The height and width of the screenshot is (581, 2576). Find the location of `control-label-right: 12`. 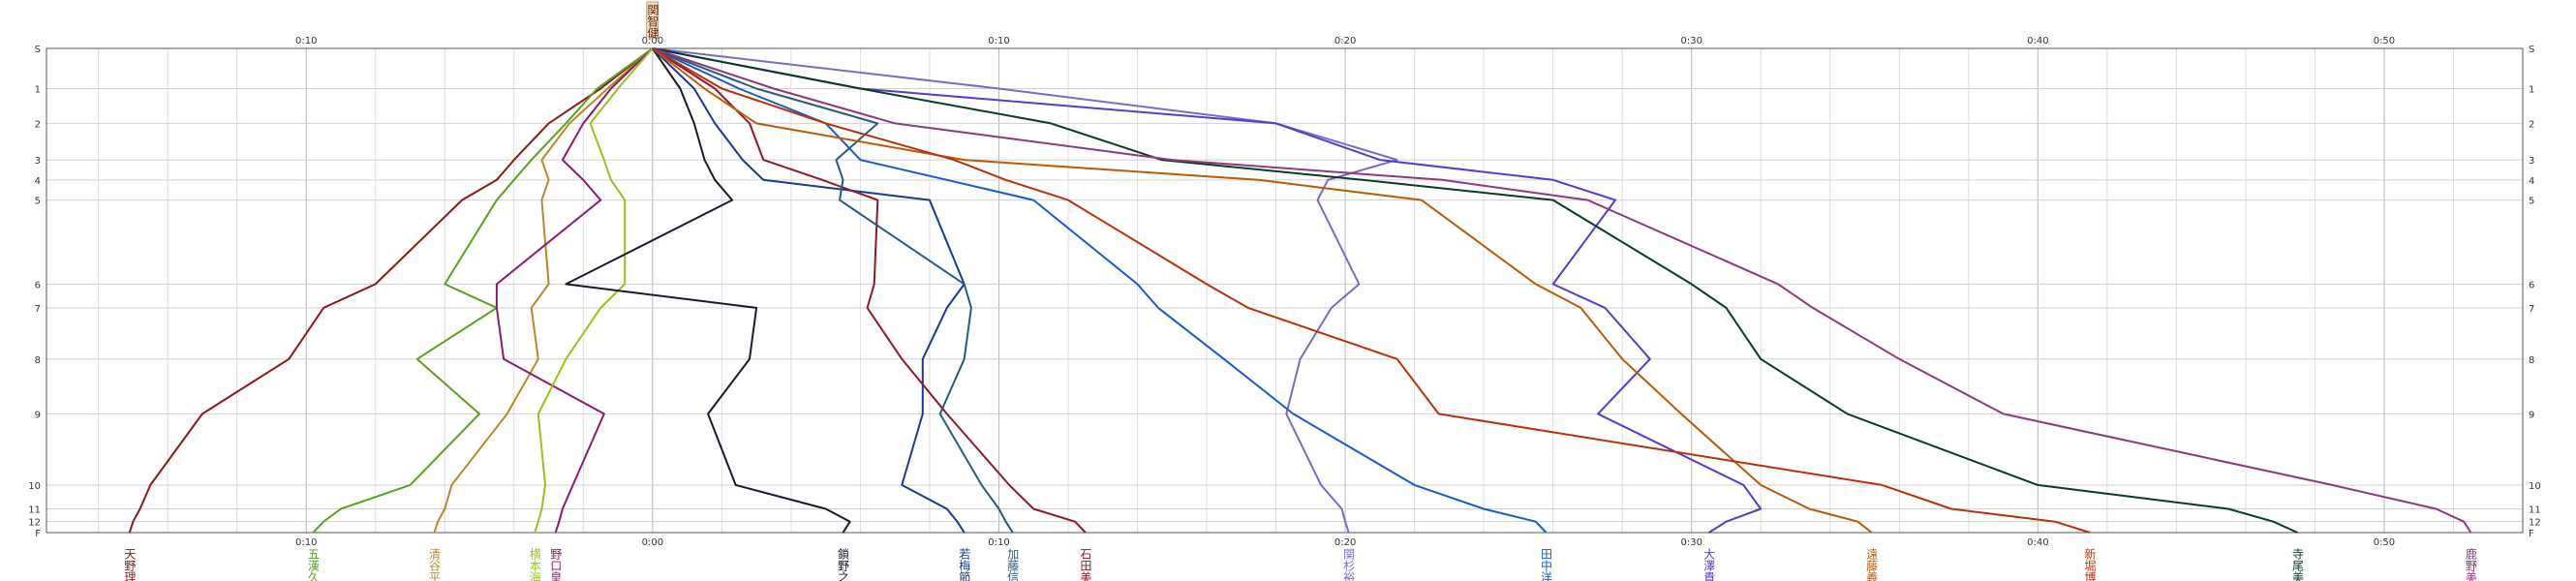

control-label-right: 12 is located at coordinates (2535, 523).